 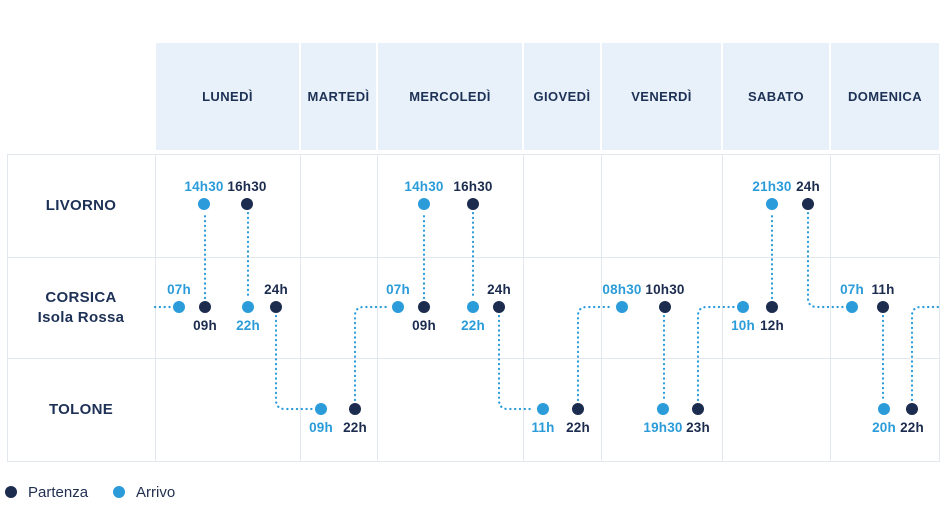 I want to click on legend: Partenza Arrivo, so click(x=90, y=492).